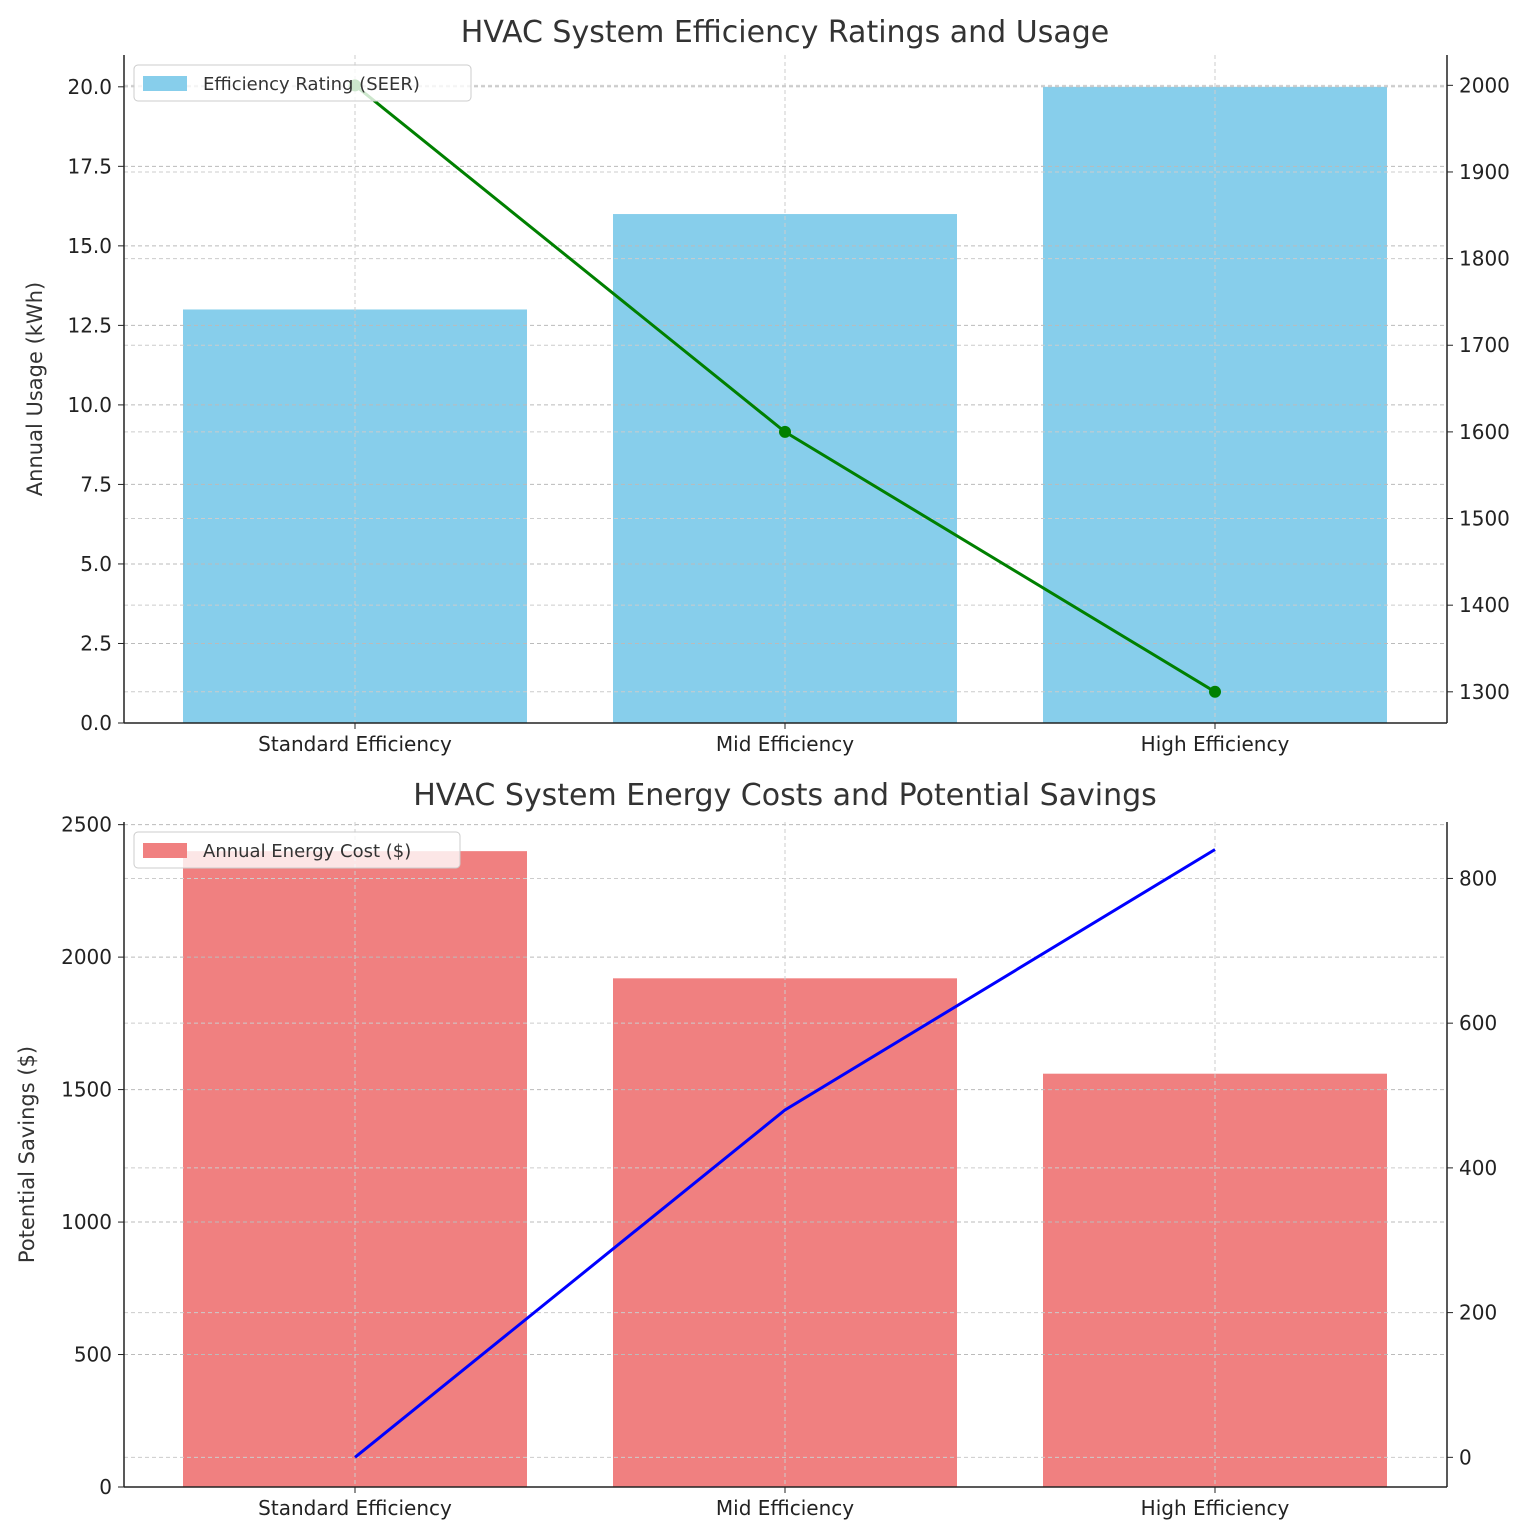  I want to click on legend-label: Efficiency Rating (SEER), so click(311, 84).